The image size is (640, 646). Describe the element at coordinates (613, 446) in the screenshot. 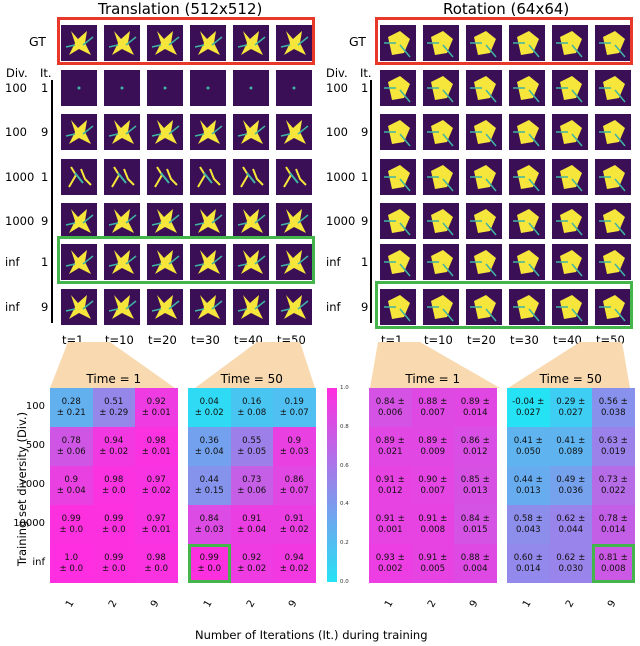

I see `heatmap-cell: 0.63 ± 0.019` at that location.